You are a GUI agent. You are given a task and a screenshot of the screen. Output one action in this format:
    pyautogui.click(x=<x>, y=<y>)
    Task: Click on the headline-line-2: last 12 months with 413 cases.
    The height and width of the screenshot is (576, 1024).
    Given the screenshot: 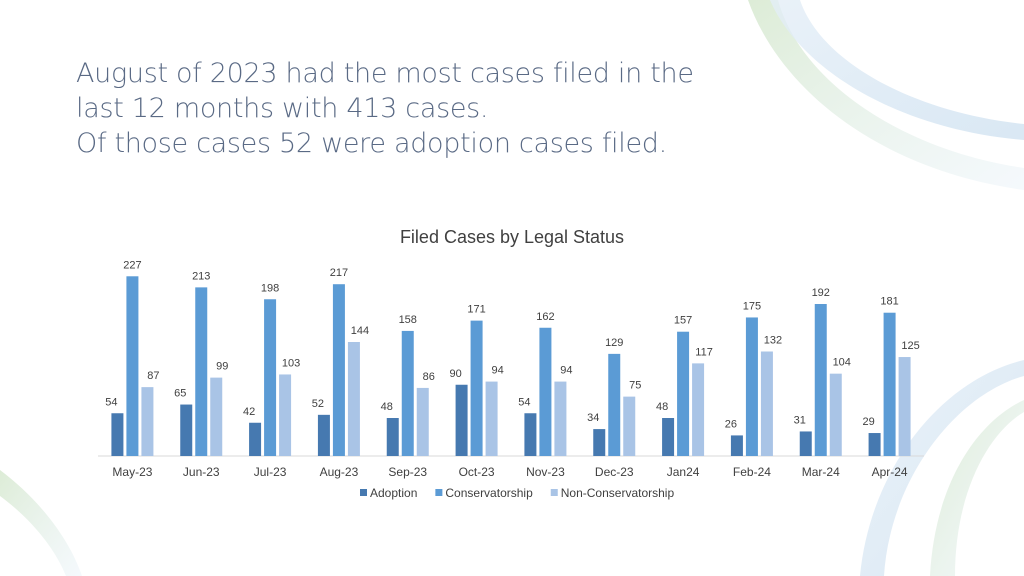 What is the action you would take?
    pyautogui.click(x=282, y=108)
    